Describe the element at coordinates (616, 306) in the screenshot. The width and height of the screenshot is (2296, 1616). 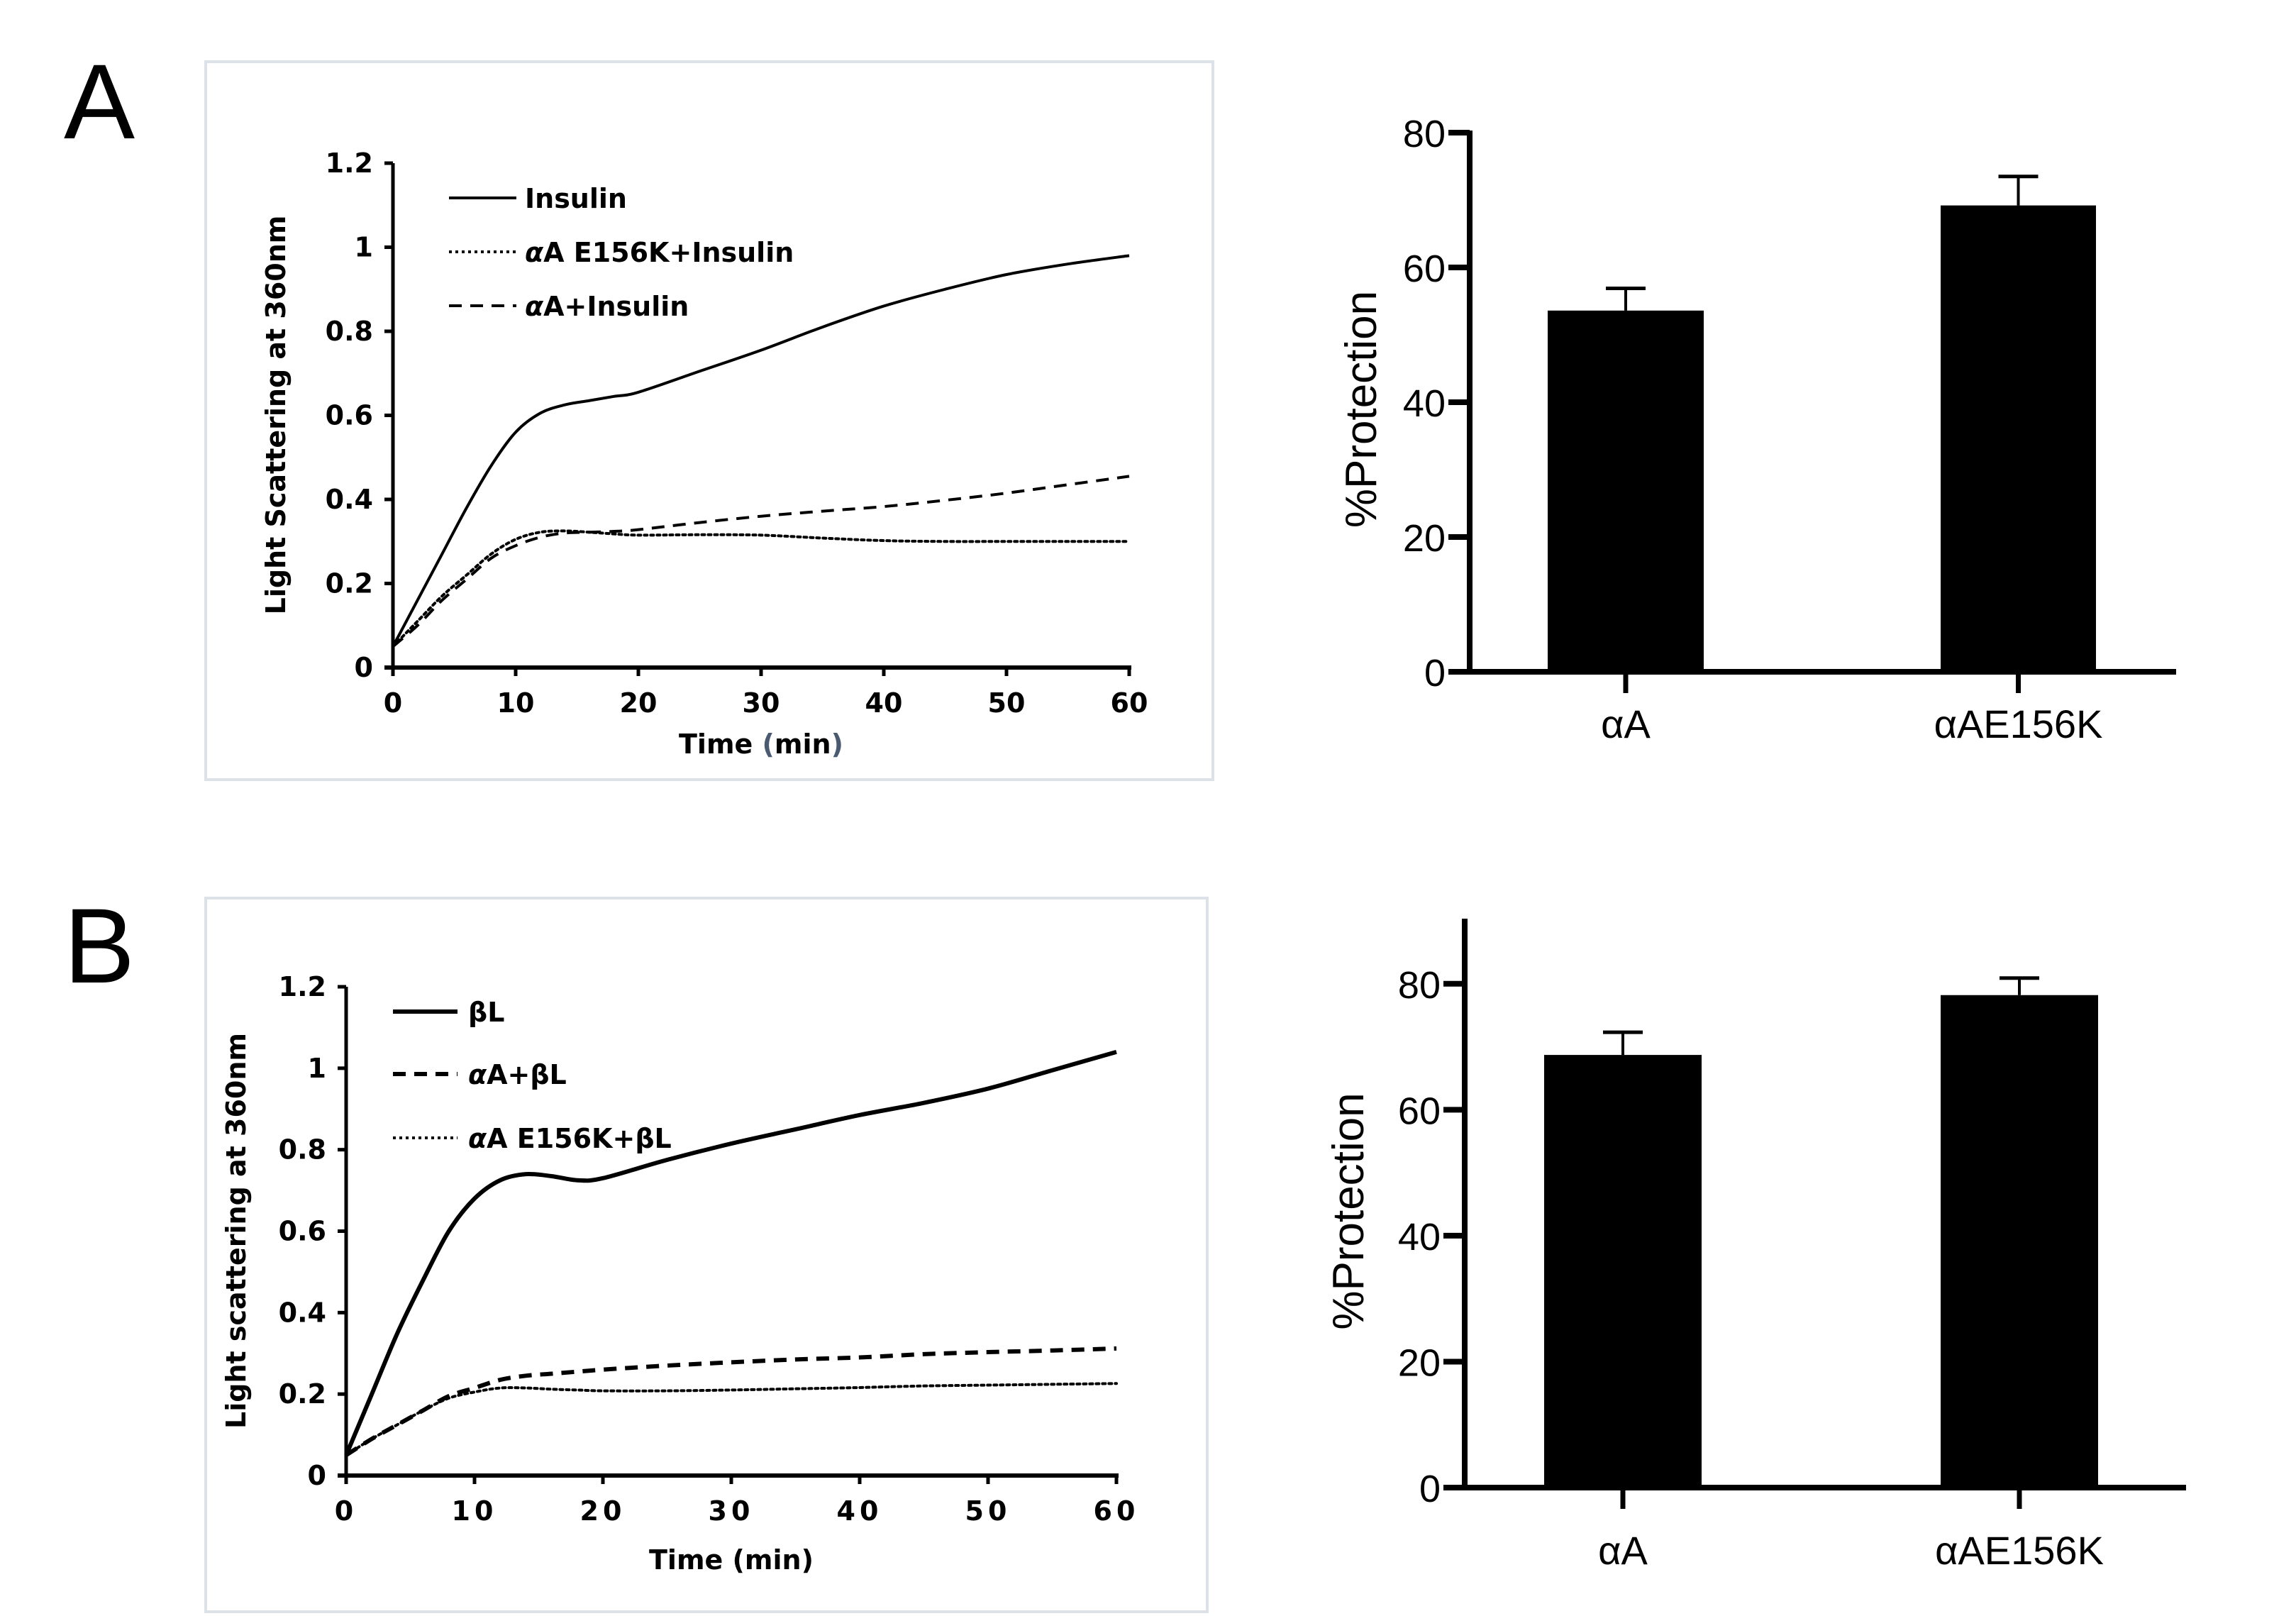
I see `legend-label-rest: A+Insulin` at that location.